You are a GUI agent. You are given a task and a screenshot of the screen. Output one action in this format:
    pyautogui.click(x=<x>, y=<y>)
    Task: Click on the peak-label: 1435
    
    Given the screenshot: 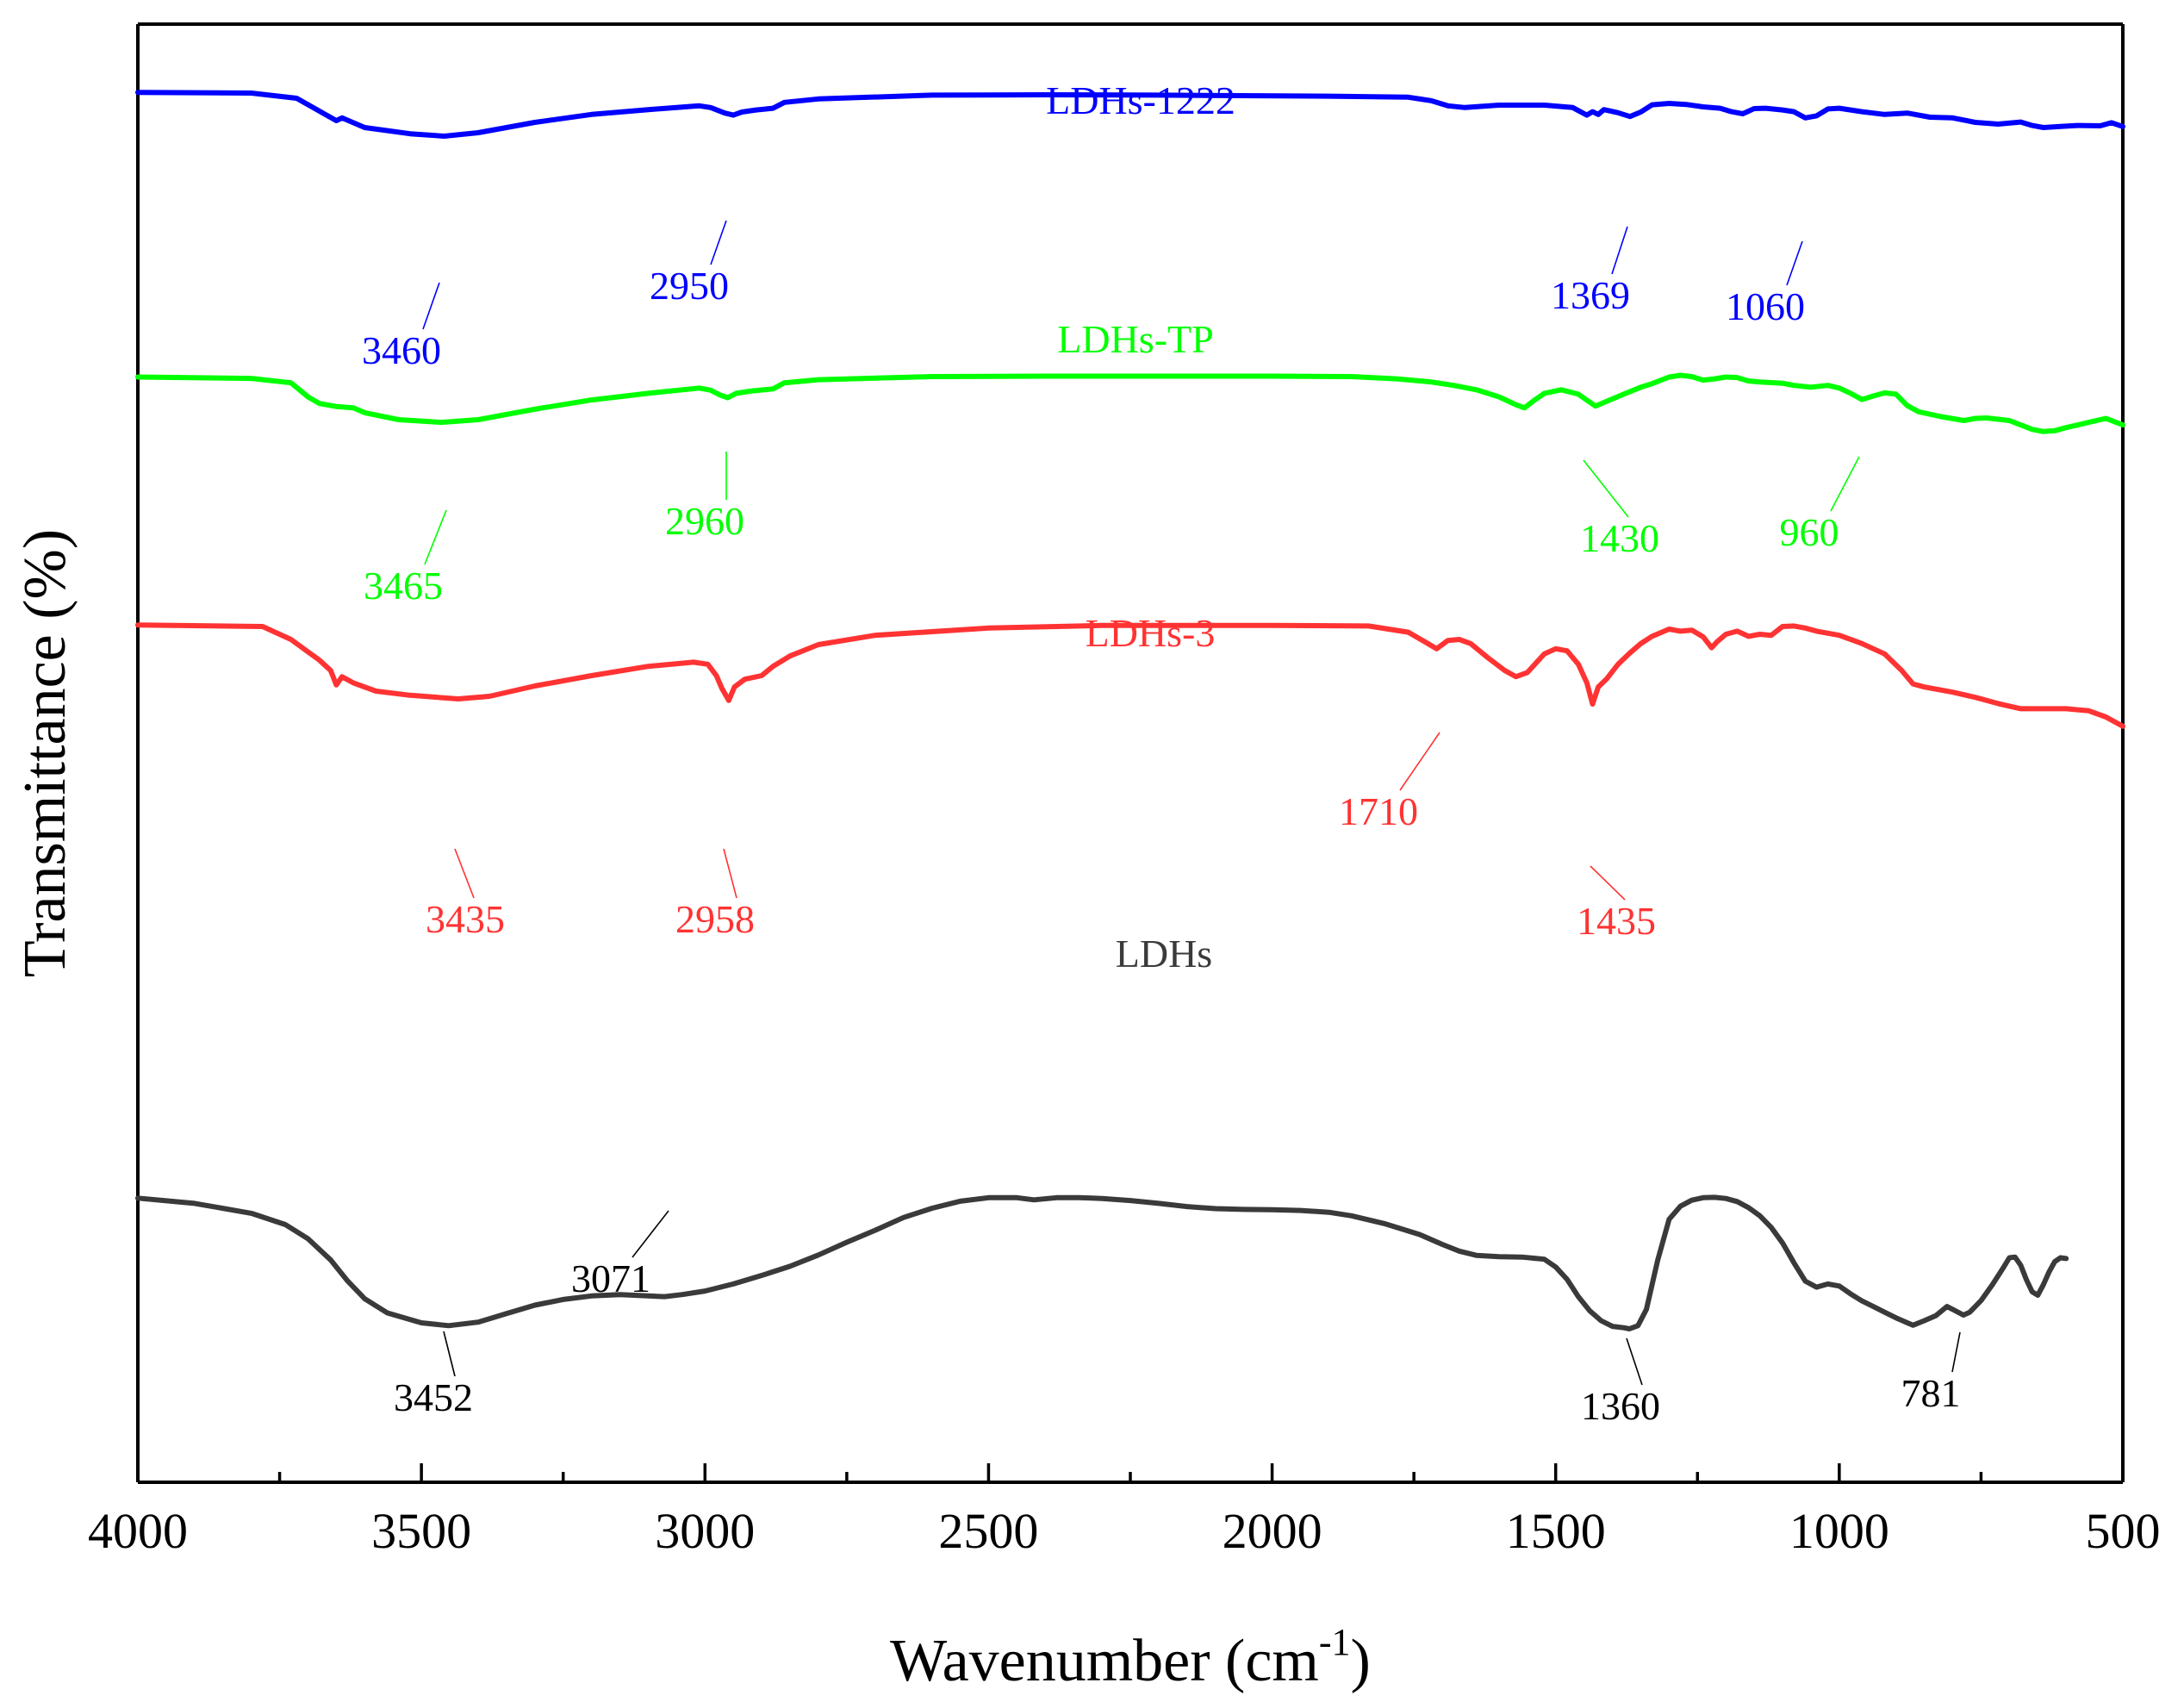 What is the action you would take?
    pyautogui.click(x=1617, y=921)
    